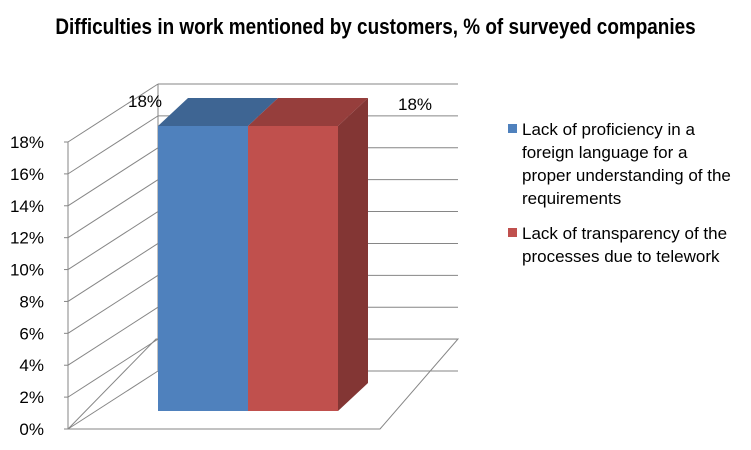 The height and width of the screenshot is (450, 751). I want to click on y-tick-label-8: 16%, so click(27, 174).